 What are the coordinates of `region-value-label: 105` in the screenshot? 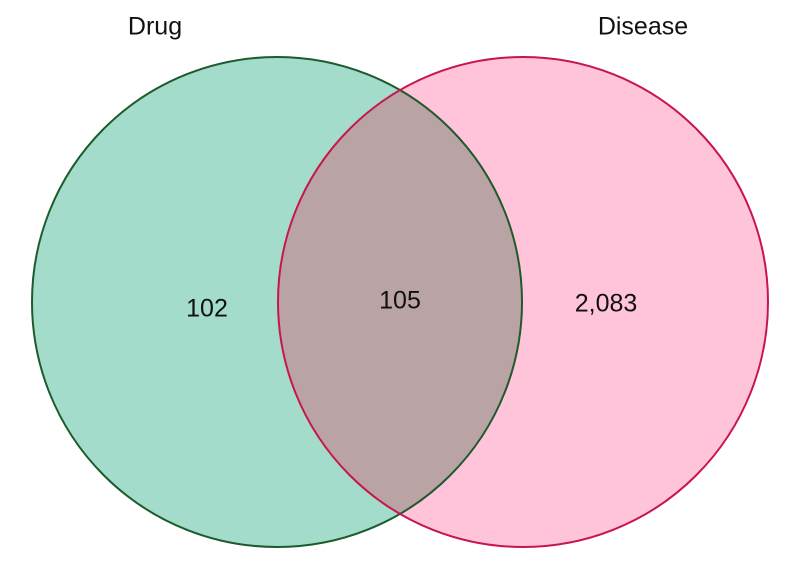 It's located at (400, 301).